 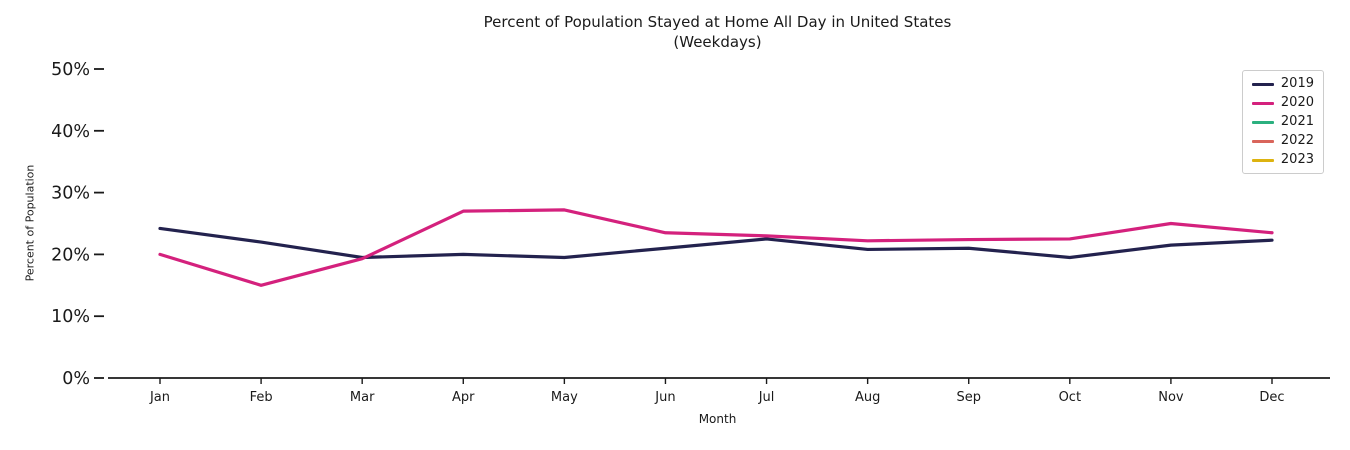 I want to click on legend-item-2021: 2021, so click(x=1282, y=122).